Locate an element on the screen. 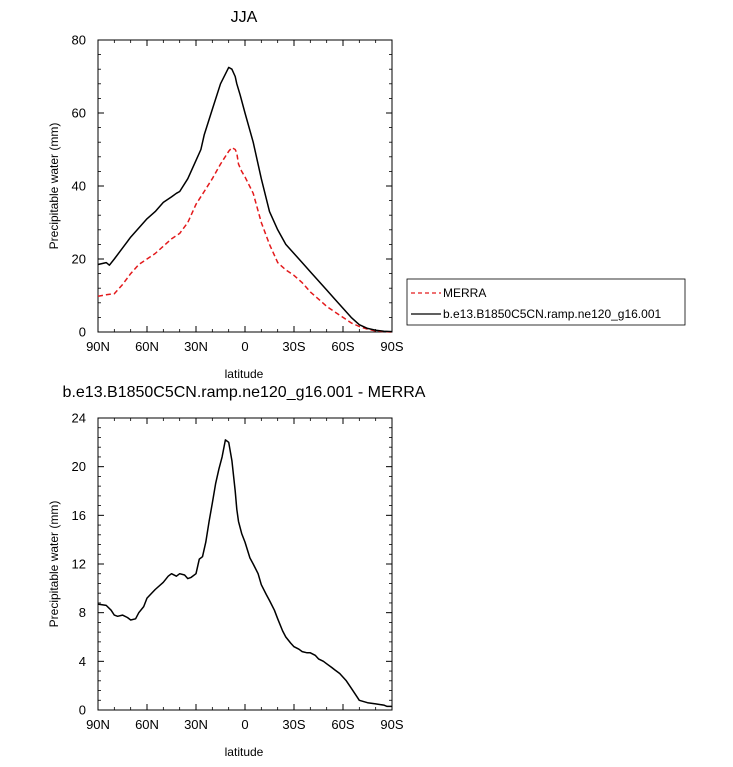  x-tick-label-bottom: 60S is located at coordinates (342, 724).